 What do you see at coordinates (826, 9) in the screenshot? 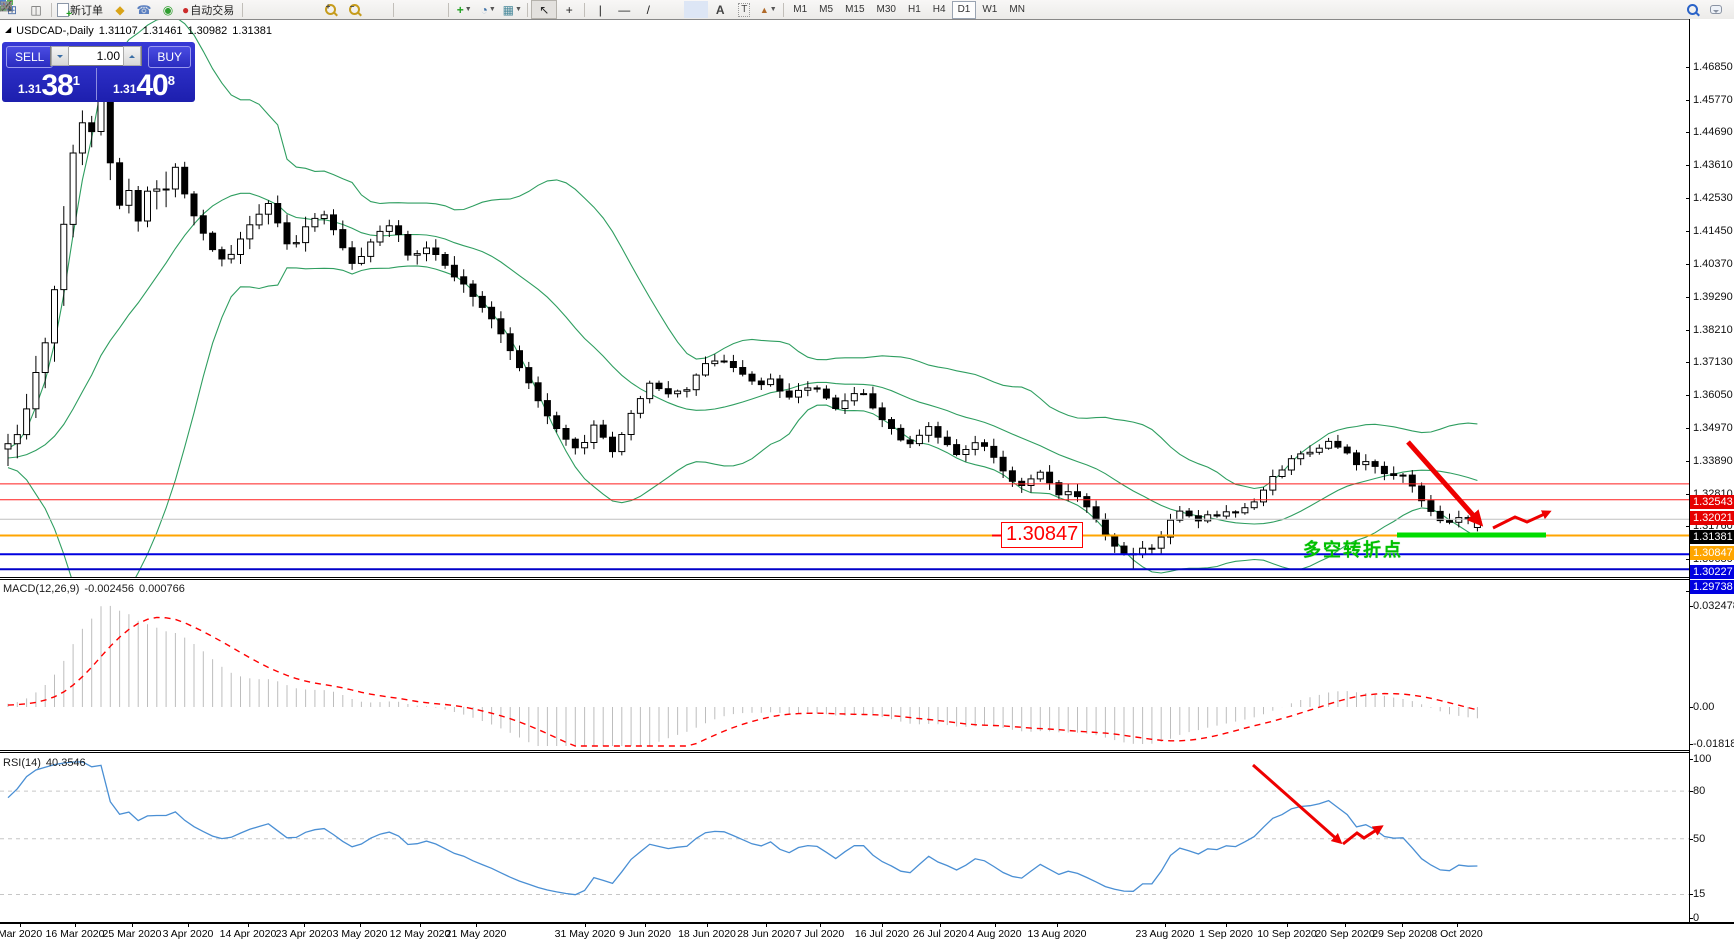
I see `timeframe-m5: M5` at bounding box center [826, 9].